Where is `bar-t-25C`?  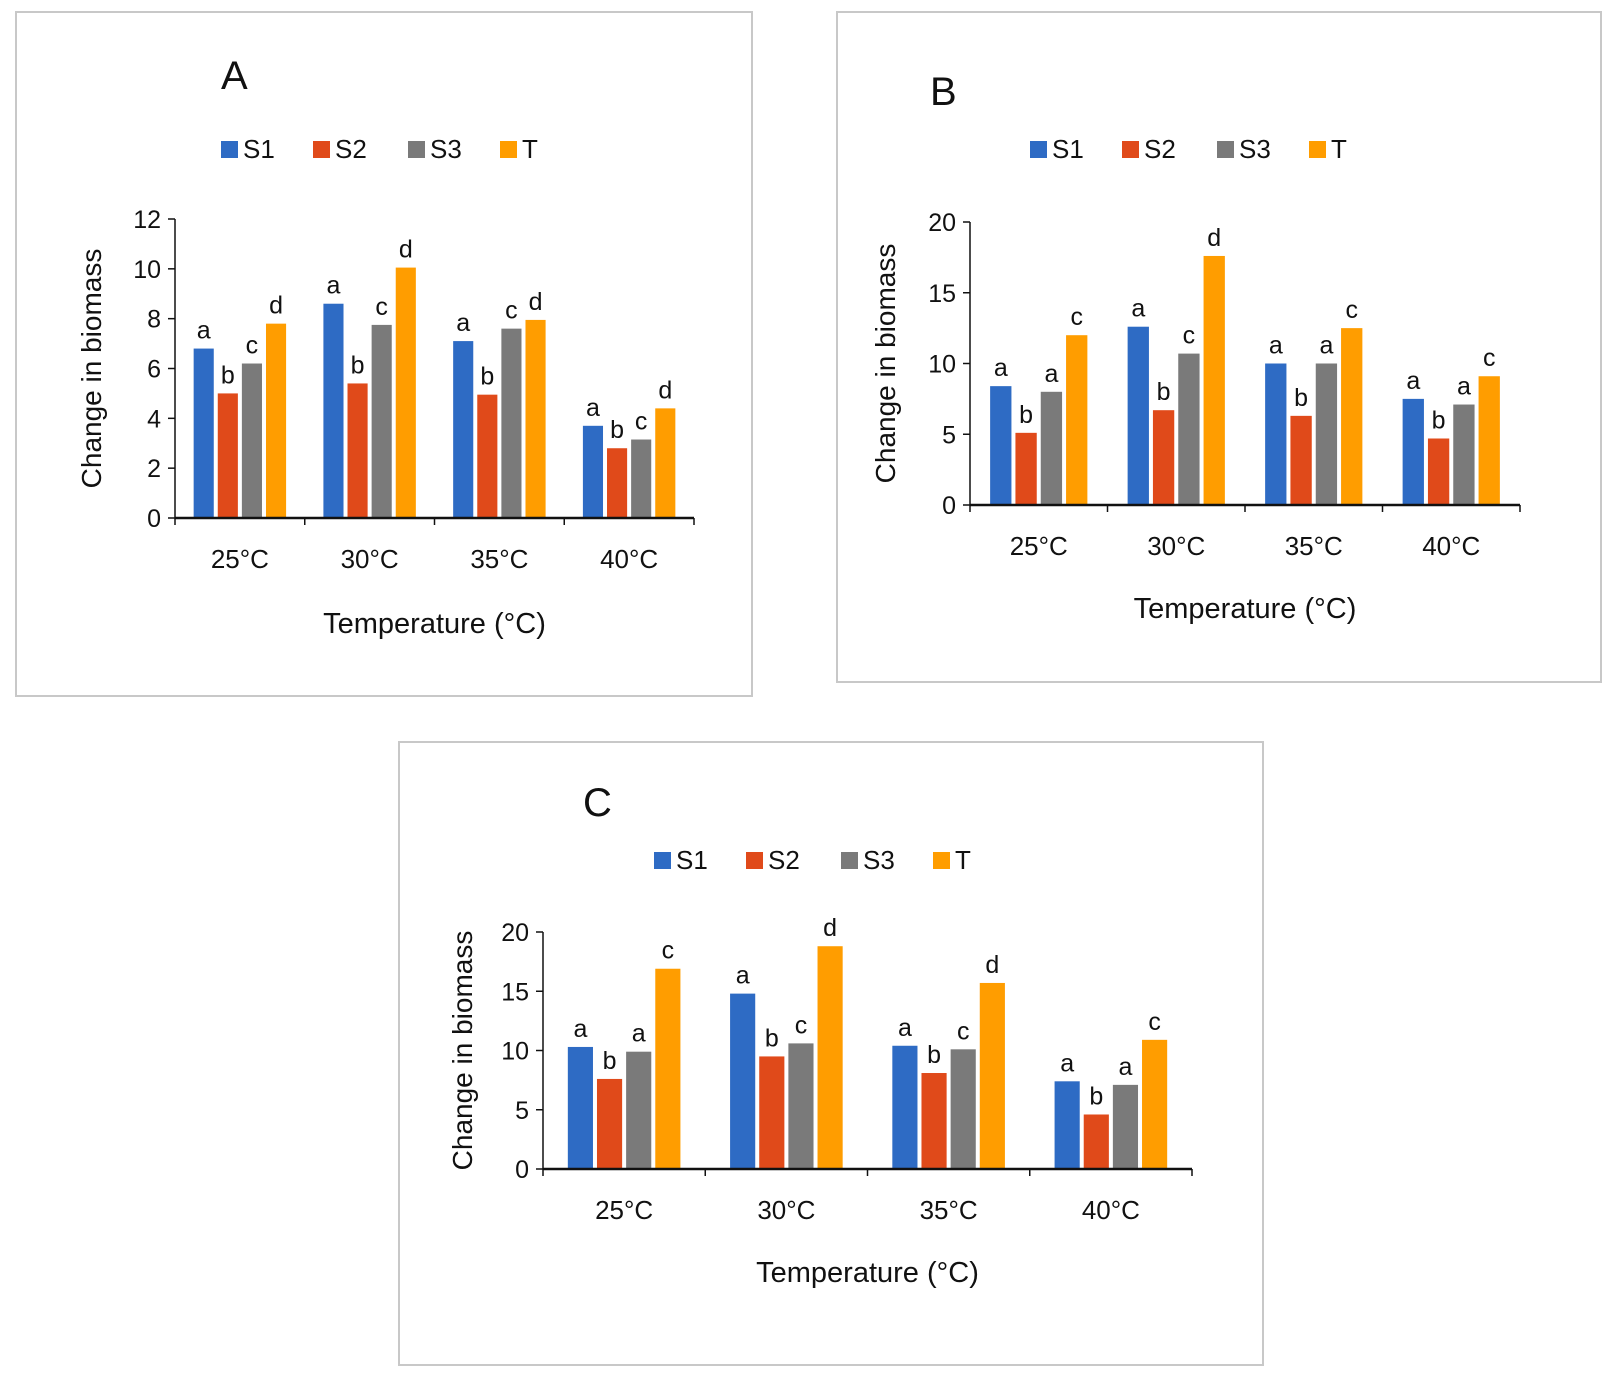 bar-t-25C is located at coordinates (276, 420).